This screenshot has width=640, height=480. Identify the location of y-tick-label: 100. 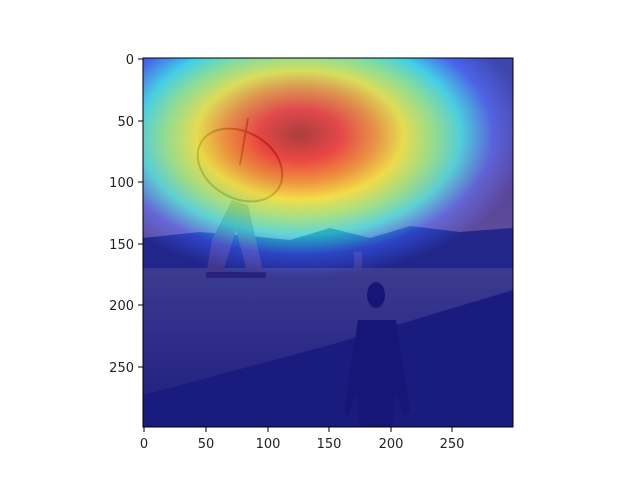
(121, 183).